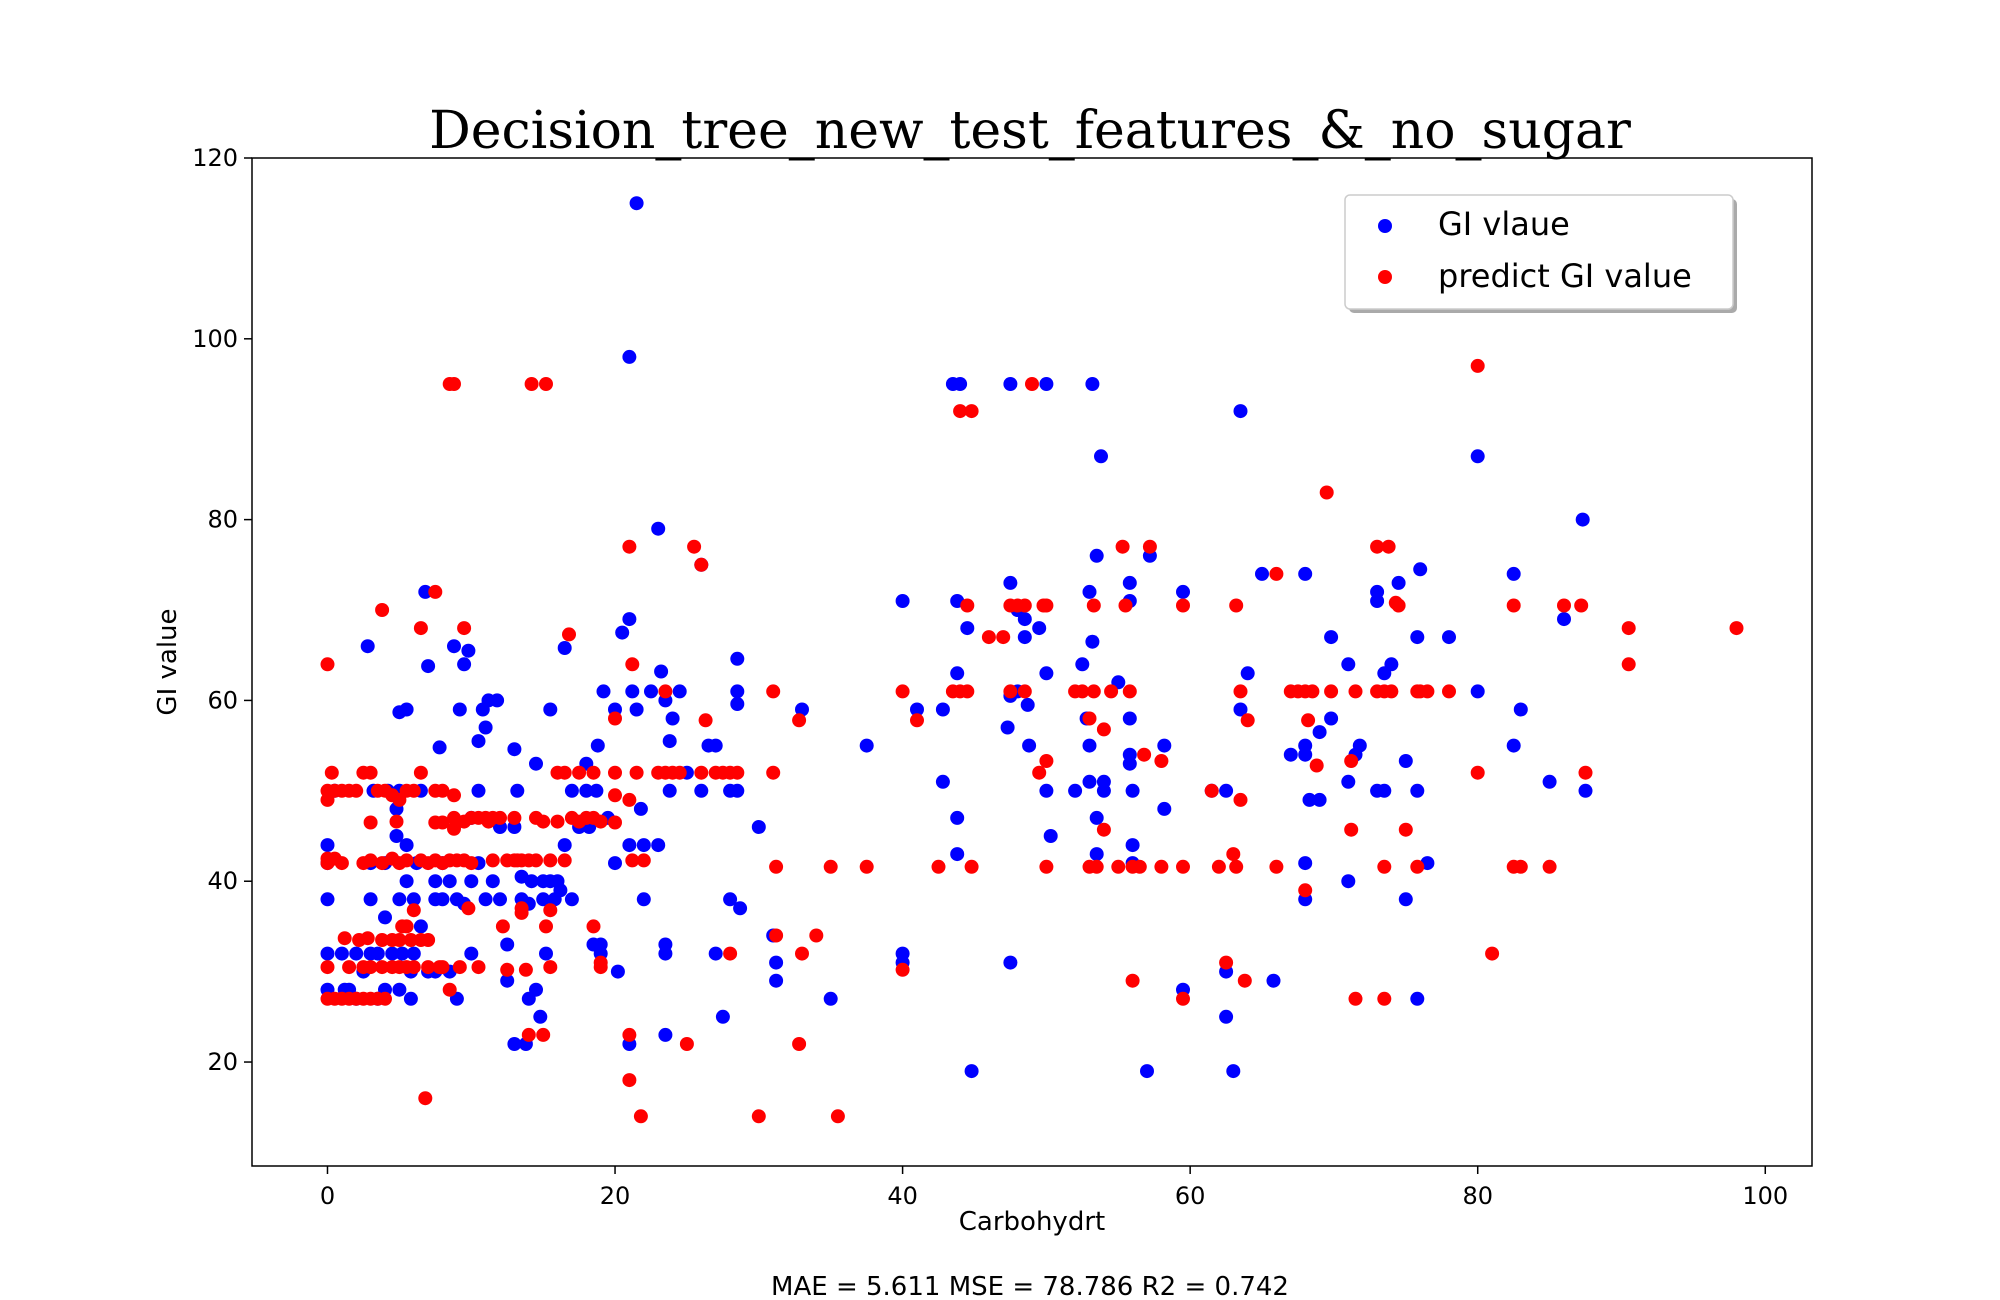 Image resolution: width=2000 pixels, height=1300 pixels. I want to click on legend-label-predict-gi-value: predict GI value, so click(1565, 276).